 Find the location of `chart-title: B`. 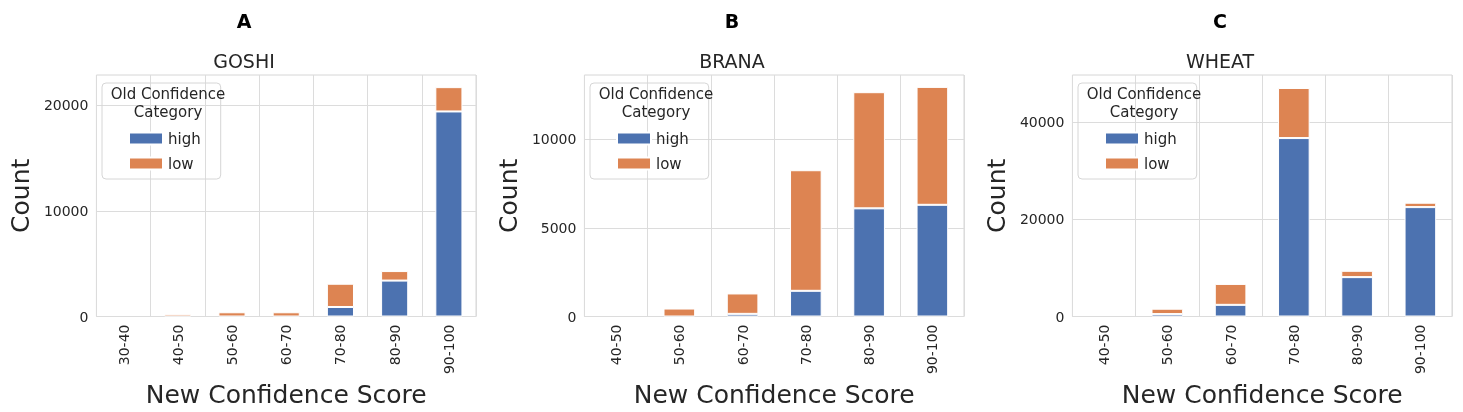

chart-title: B is located at coordinates (732, 20).